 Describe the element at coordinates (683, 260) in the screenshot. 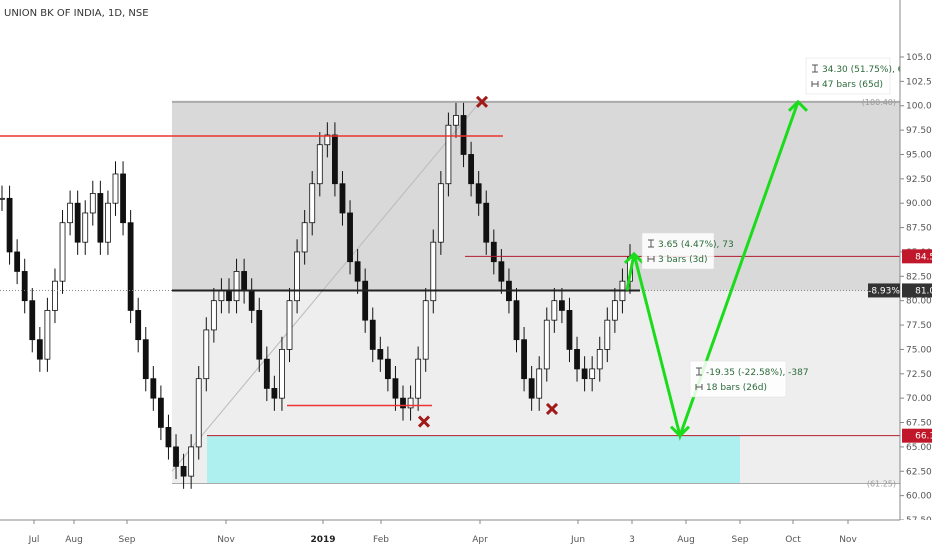

I see `measure-line2: 3 bars (3d)` at that location.